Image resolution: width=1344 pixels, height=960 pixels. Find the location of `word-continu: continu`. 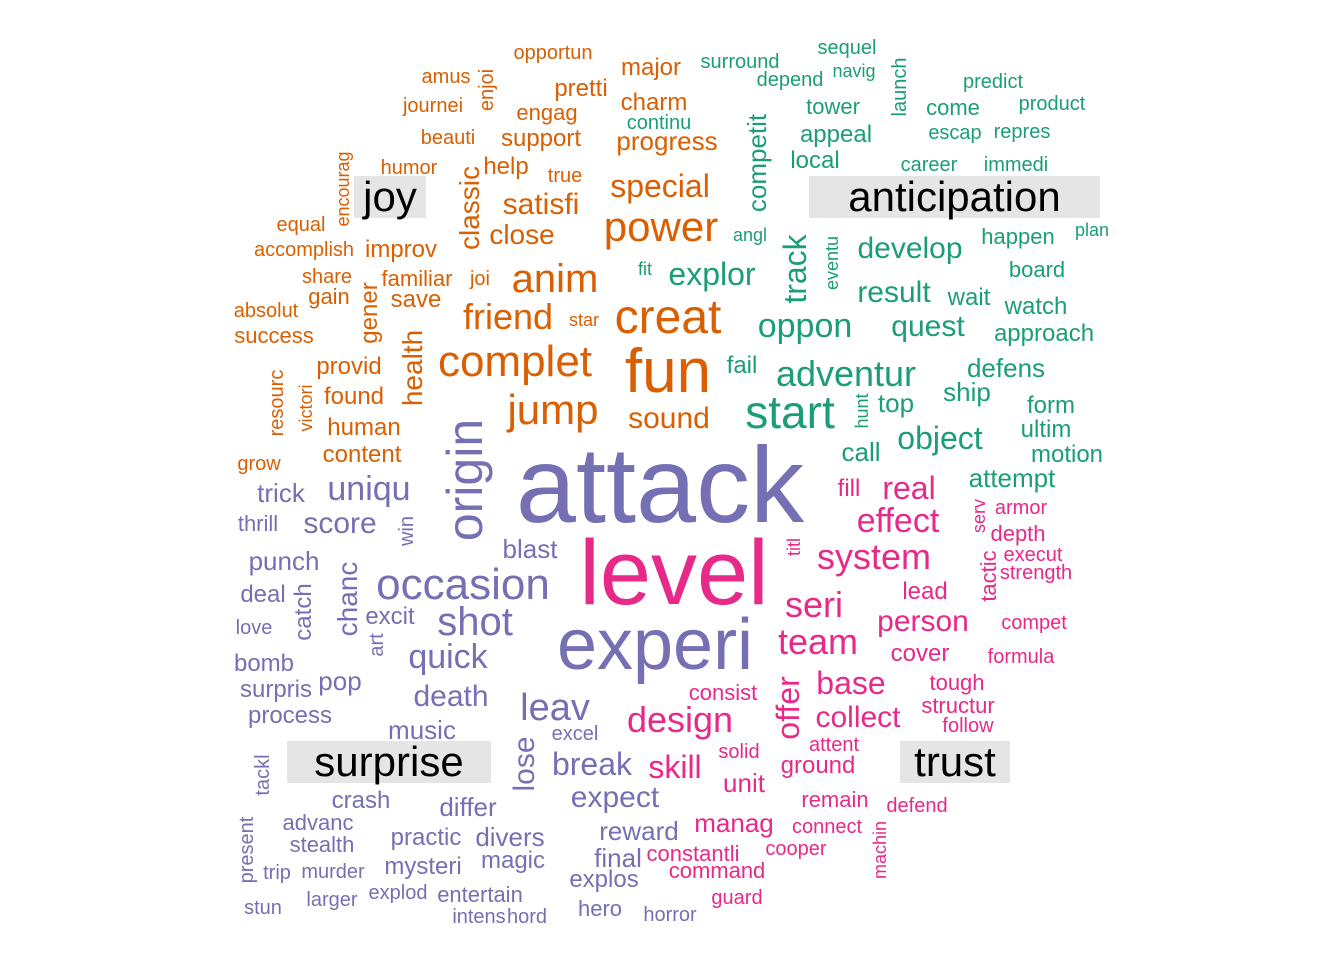

word-continu: continu is located at coordinates (659, 123).